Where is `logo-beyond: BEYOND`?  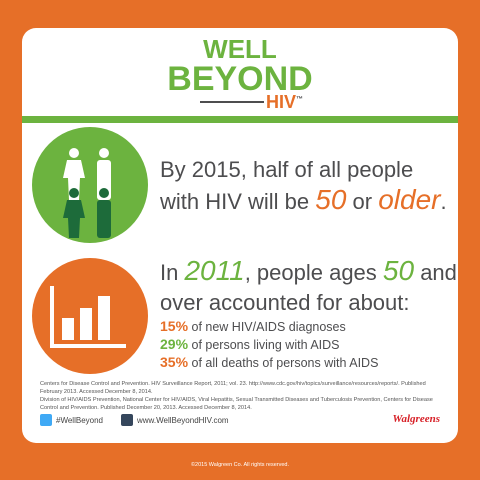
logo-beyond: BEYOND is located at coordinates (240, 79).